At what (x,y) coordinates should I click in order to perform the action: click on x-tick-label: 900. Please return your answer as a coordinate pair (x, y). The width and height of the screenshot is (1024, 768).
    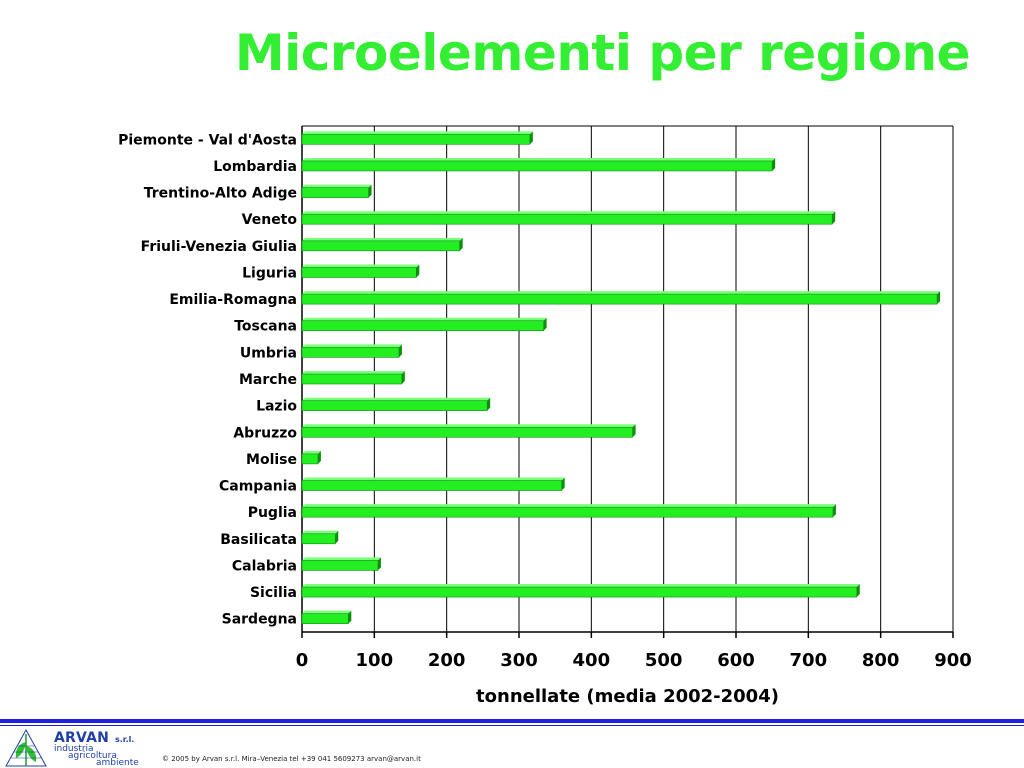
    Looking at the image, I should click on (953, 660).